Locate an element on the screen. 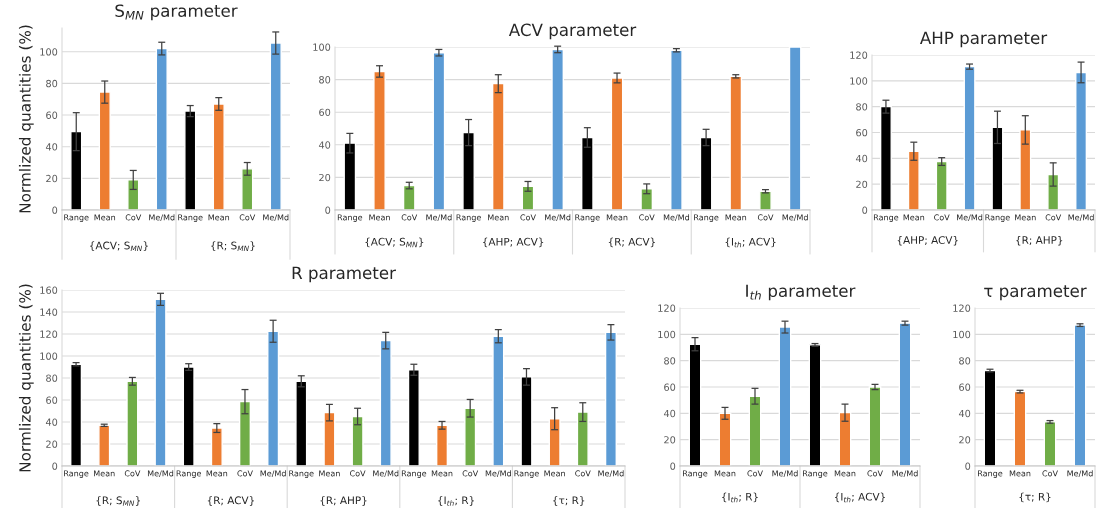  y-tick-label: 60 is located at coordinates (52, 400).